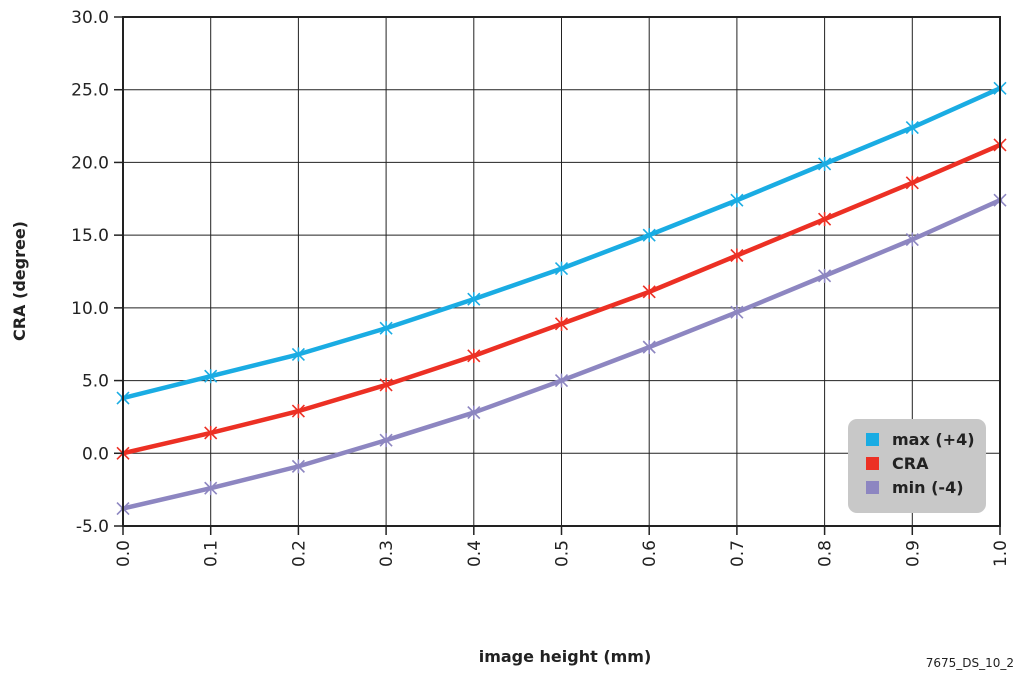 Image resolution: width=1026 pixels, height=673 pixels. What do you see at coordinates (124, 553) in the screenshot?
I see `x-tick-label: 0.0` at bounding box center [124, 553].